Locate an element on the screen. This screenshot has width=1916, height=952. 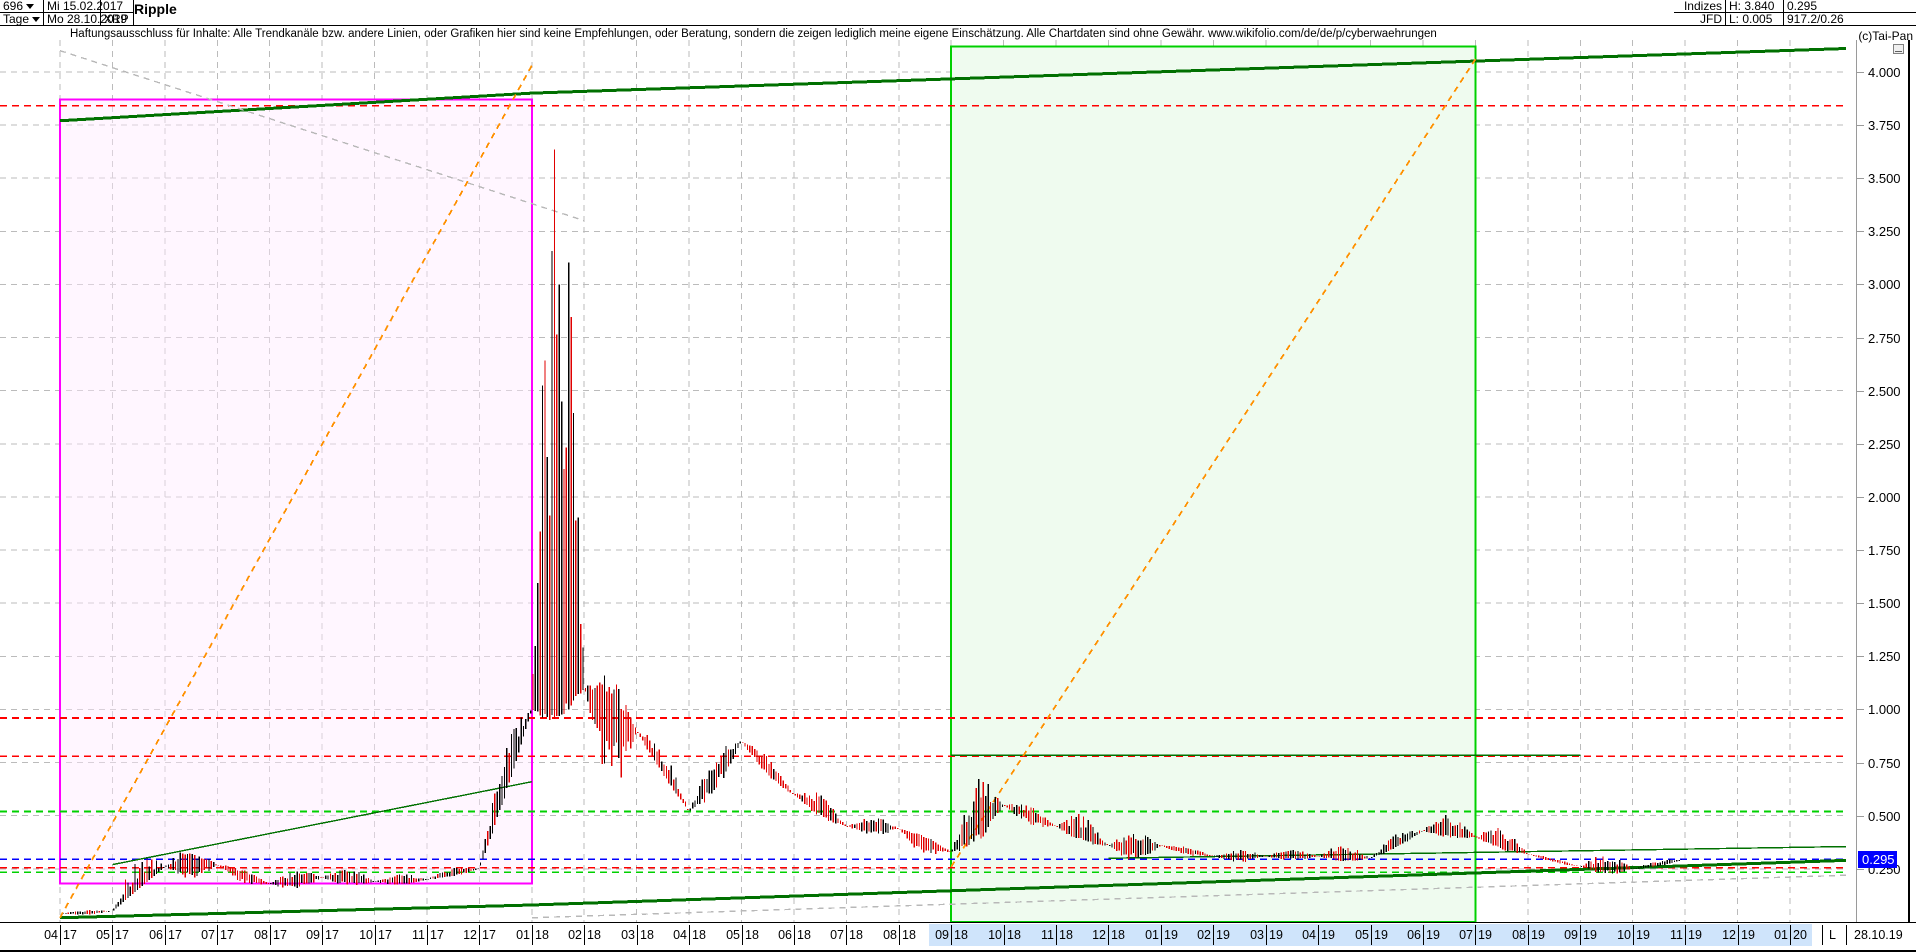
period-unit-value: Tage is located at coordinates (16, 19).